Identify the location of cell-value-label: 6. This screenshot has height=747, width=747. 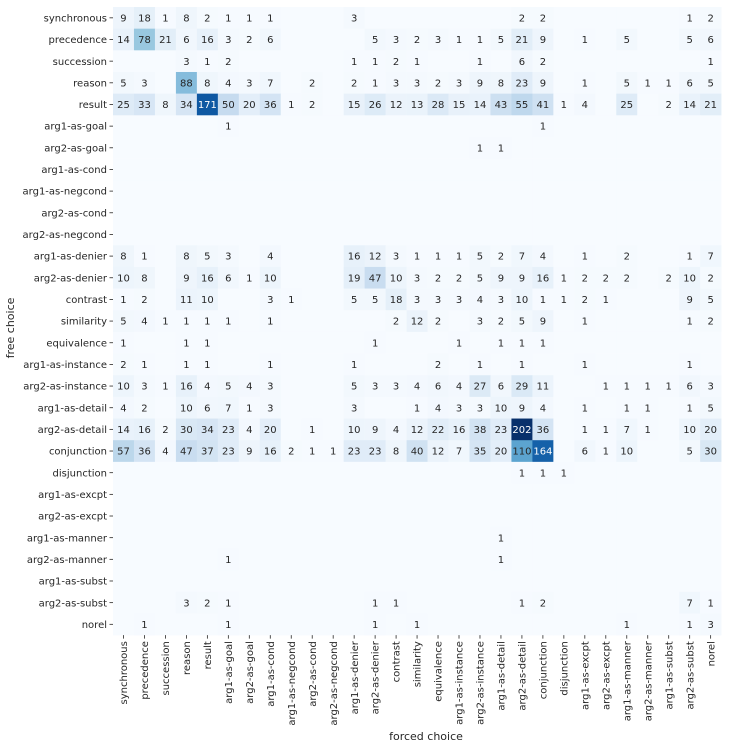
(585, 452).